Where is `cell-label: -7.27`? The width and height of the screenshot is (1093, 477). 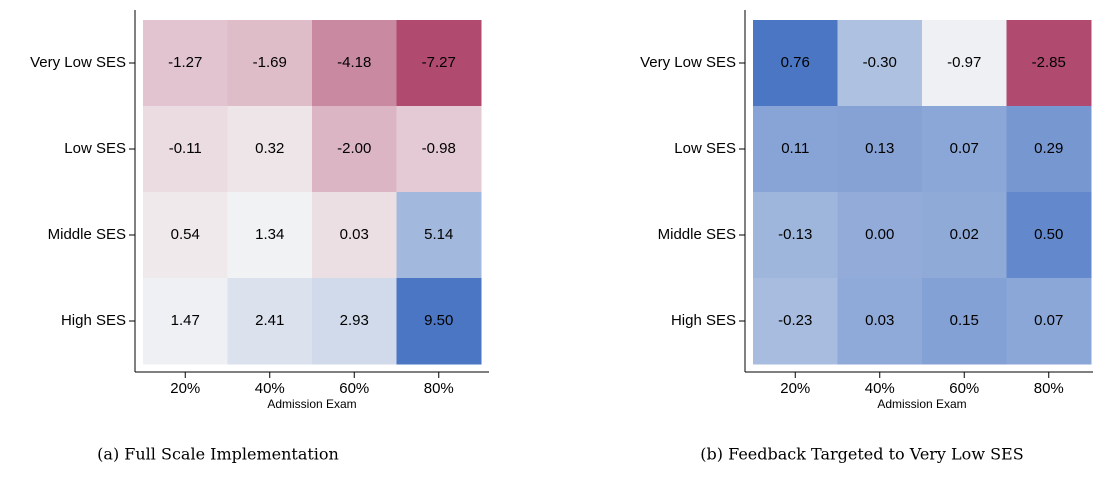 cell-label: -7.27 is located at coordinates (439, 62).